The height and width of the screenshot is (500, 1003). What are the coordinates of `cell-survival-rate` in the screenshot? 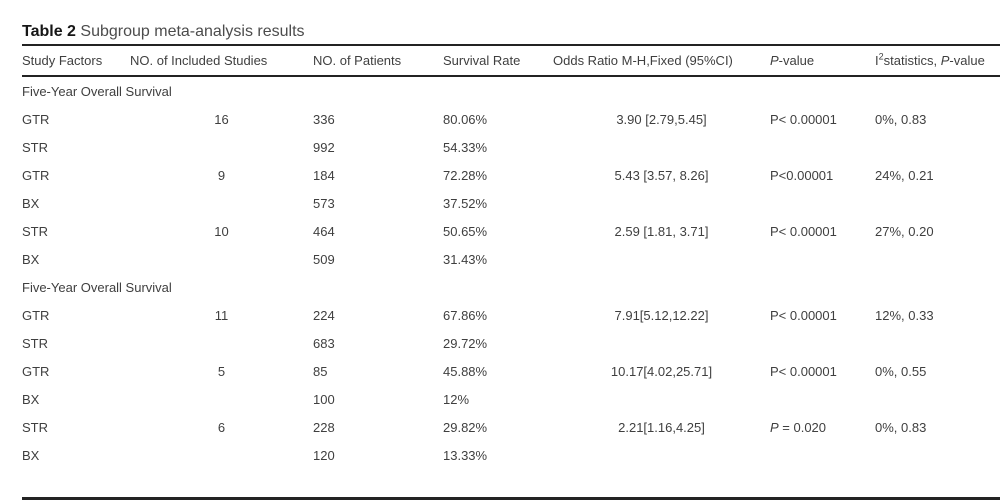 It's located at (498, 484).